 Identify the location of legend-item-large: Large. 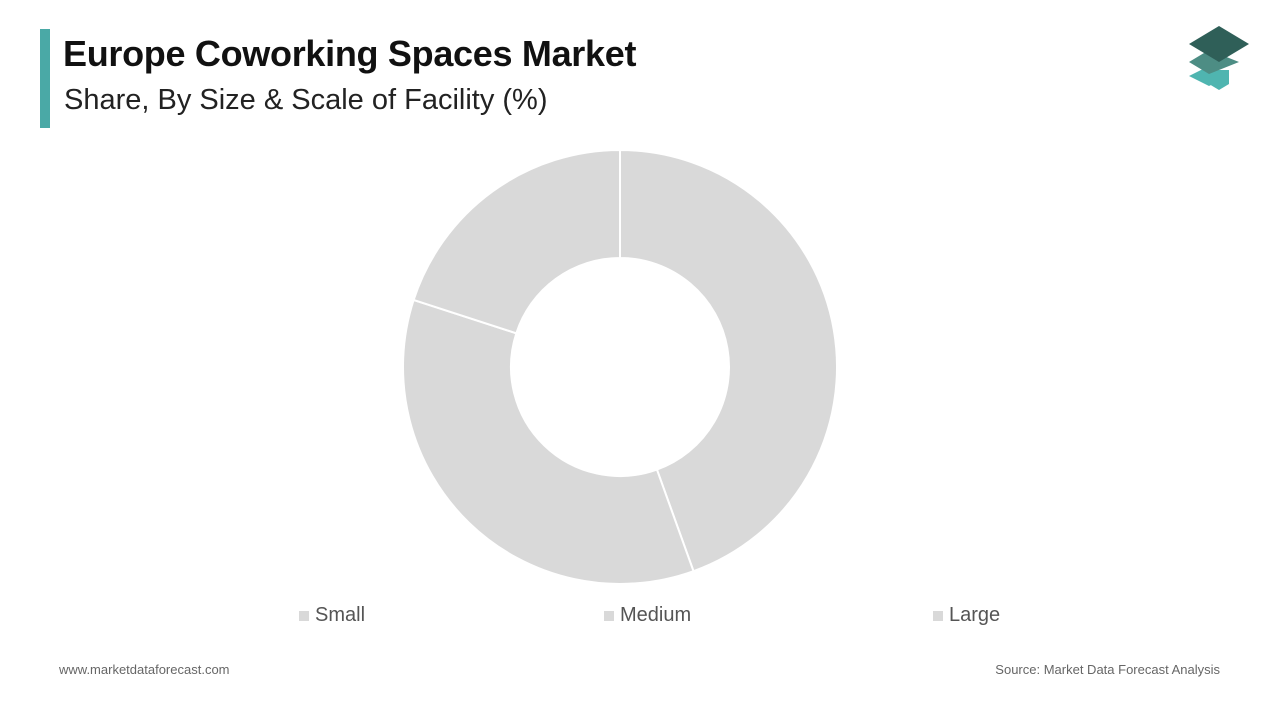
(966, 615).